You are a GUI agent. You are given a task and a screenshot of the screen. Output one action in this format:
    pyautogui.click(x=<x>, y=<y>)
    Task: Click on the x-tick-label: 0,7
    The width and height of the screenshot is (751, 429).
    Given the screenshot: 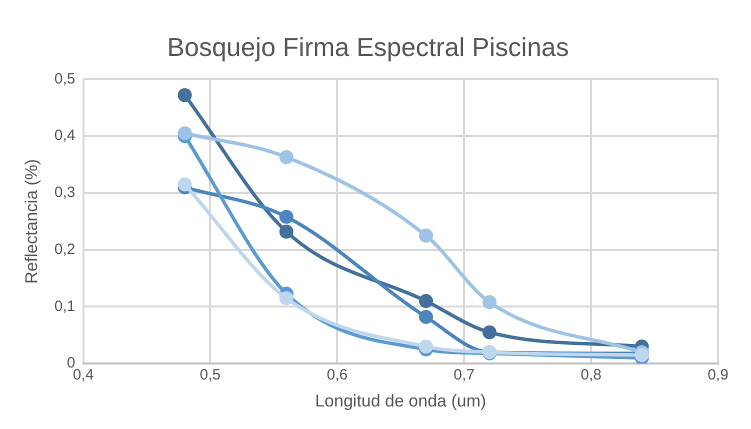 What is the action you would take?
    pyautogui.click(x=464, y=375)
    